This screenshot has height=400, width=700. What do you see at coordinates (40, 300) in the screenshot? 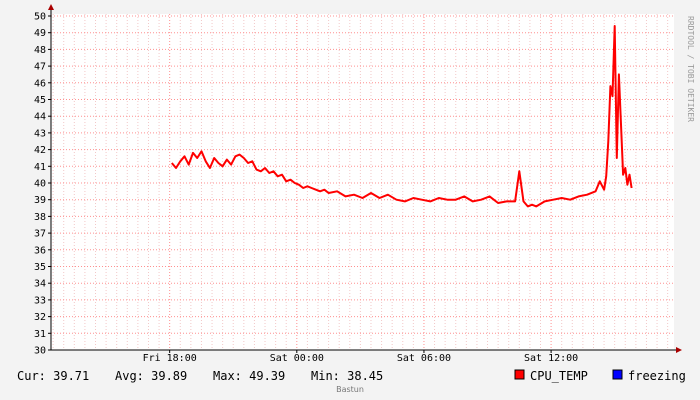
I see `y-tick-label: 33` at bounding box center [40, 300].